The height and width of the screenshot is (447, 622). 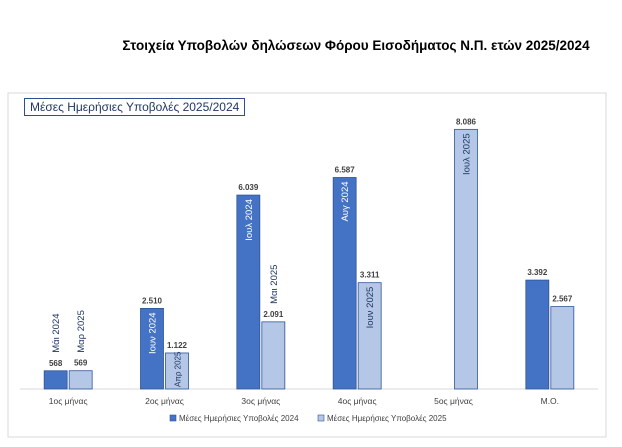 I want to click on month-label-s1-2: Ιουν 2024, so click(x=153, y=333).